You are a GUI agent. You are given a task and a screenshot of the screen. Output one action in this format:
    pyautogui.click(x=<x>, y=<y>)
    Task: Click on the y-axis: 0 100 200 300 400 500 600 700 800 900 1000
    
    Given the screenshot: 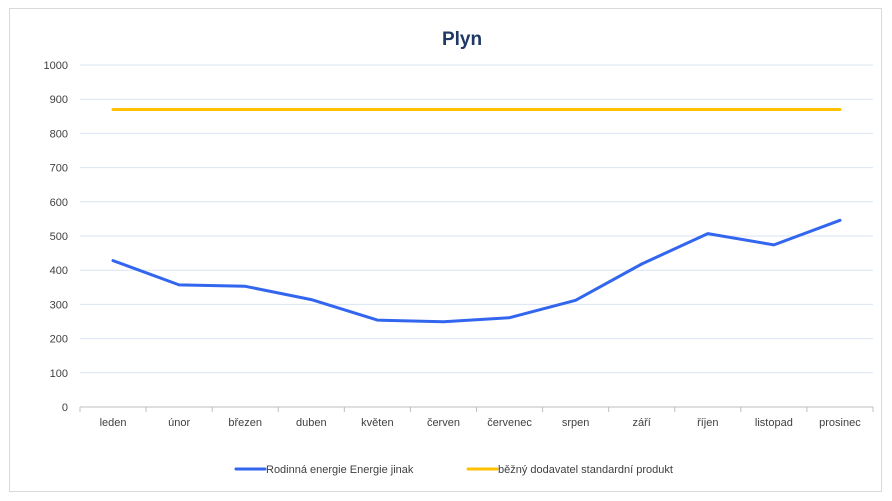 What is the action you would take?
    pyautogui.click(x=56, y=237)
    